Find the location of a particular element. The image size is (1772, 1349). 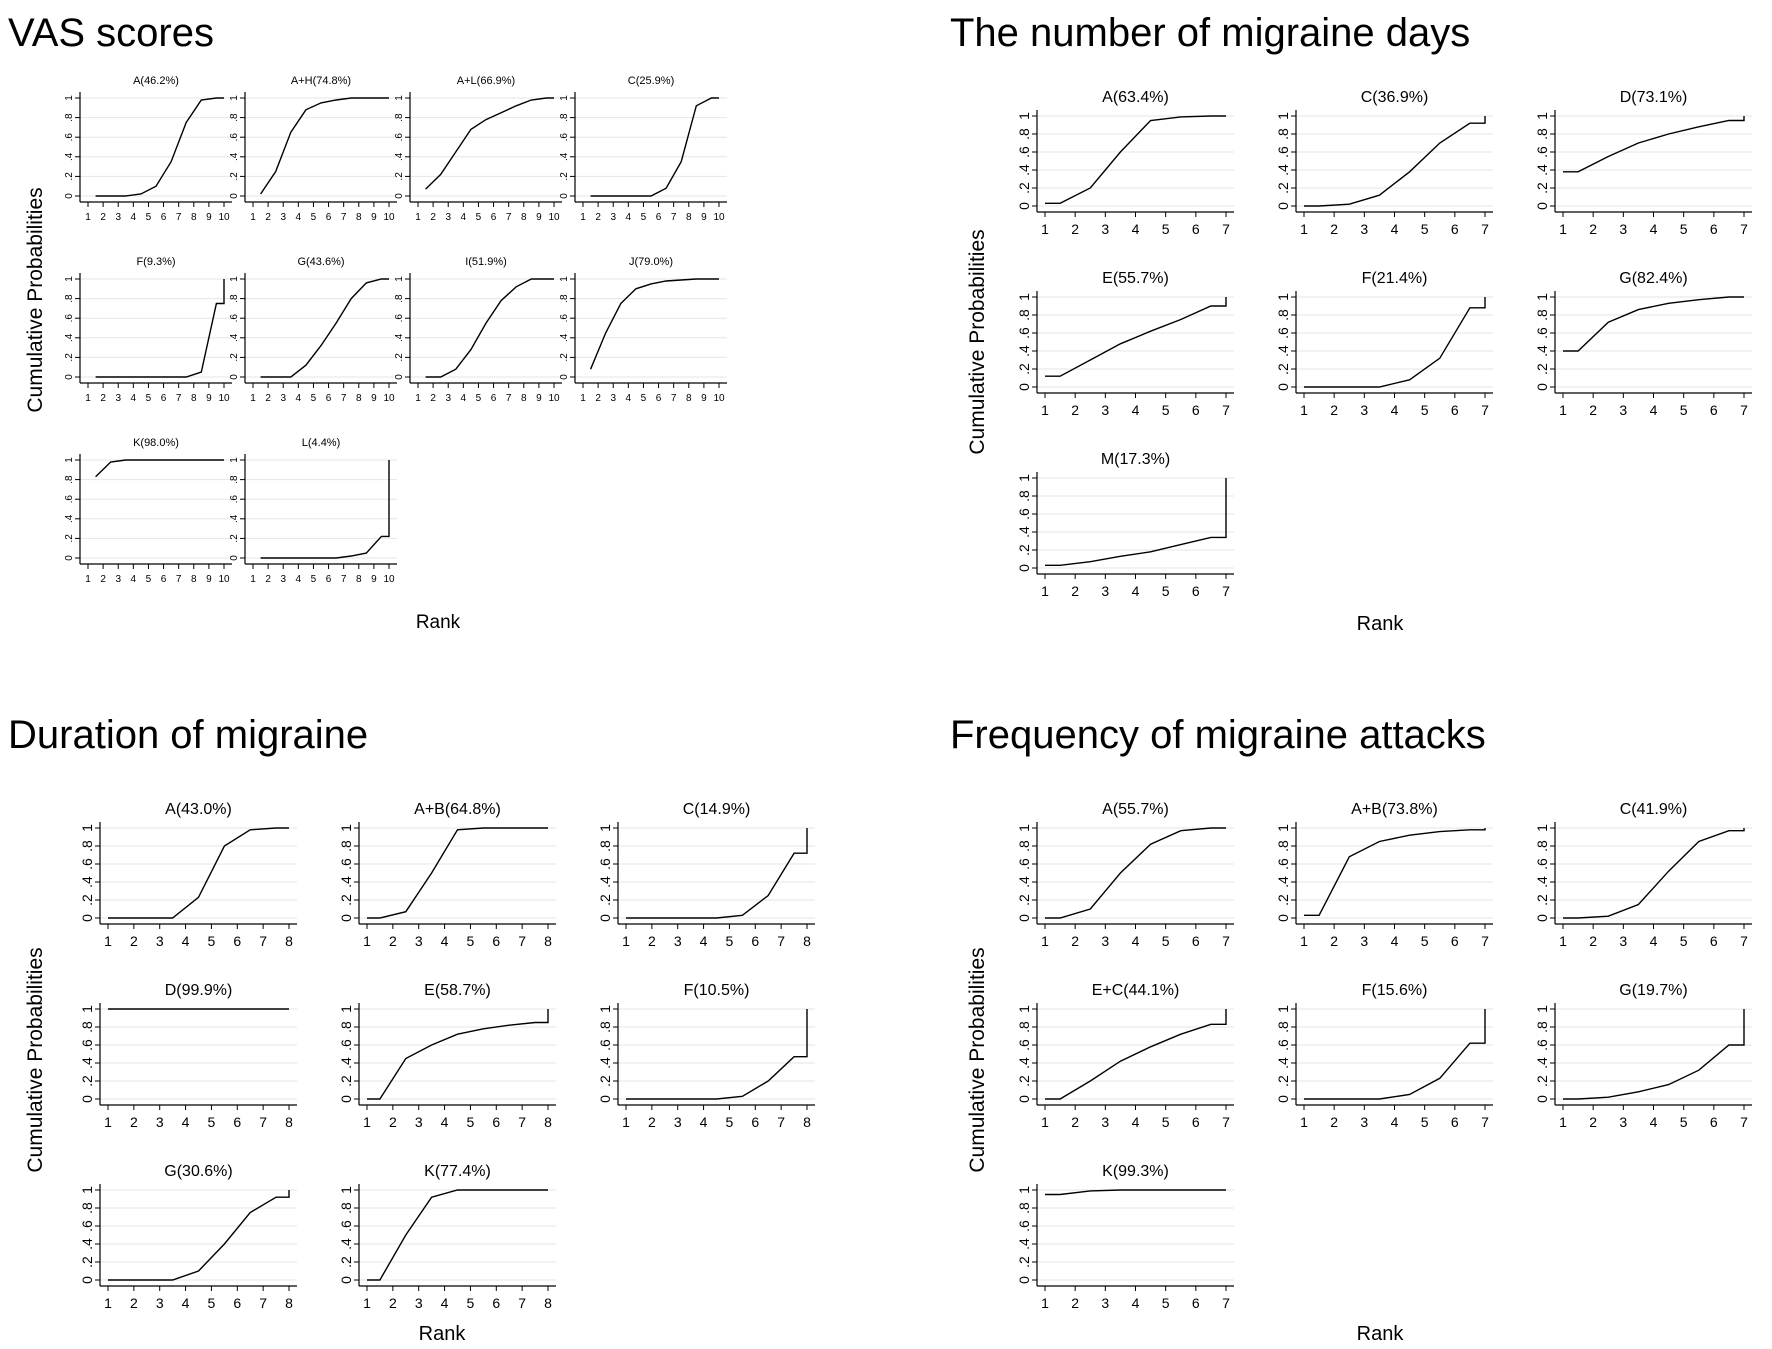

panel: A(63.4%) 0 .2 .4 .6 .8 1 1 2 3 4 5 6 7 is located at coordinates (1125, 163).